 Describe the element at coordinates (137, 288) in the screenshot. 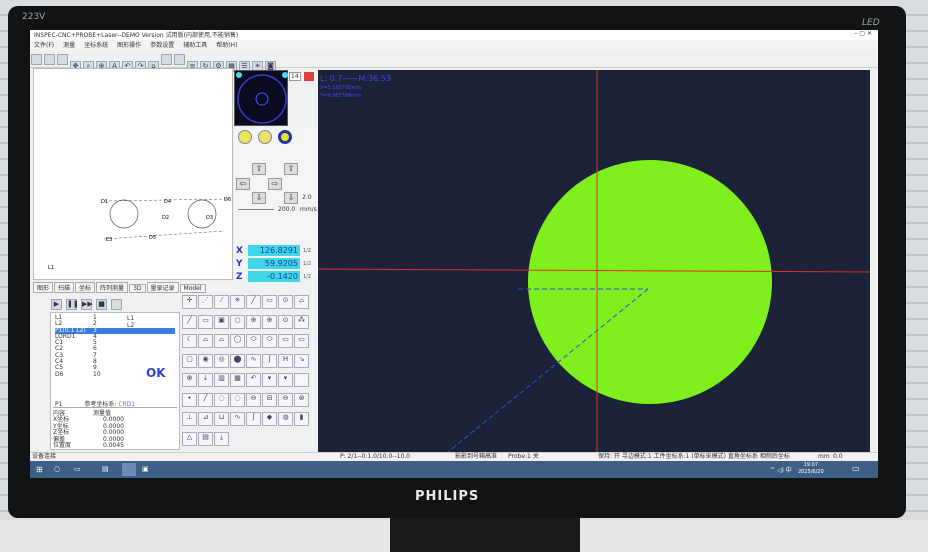

I see `tab-3d: 3D` at that location.